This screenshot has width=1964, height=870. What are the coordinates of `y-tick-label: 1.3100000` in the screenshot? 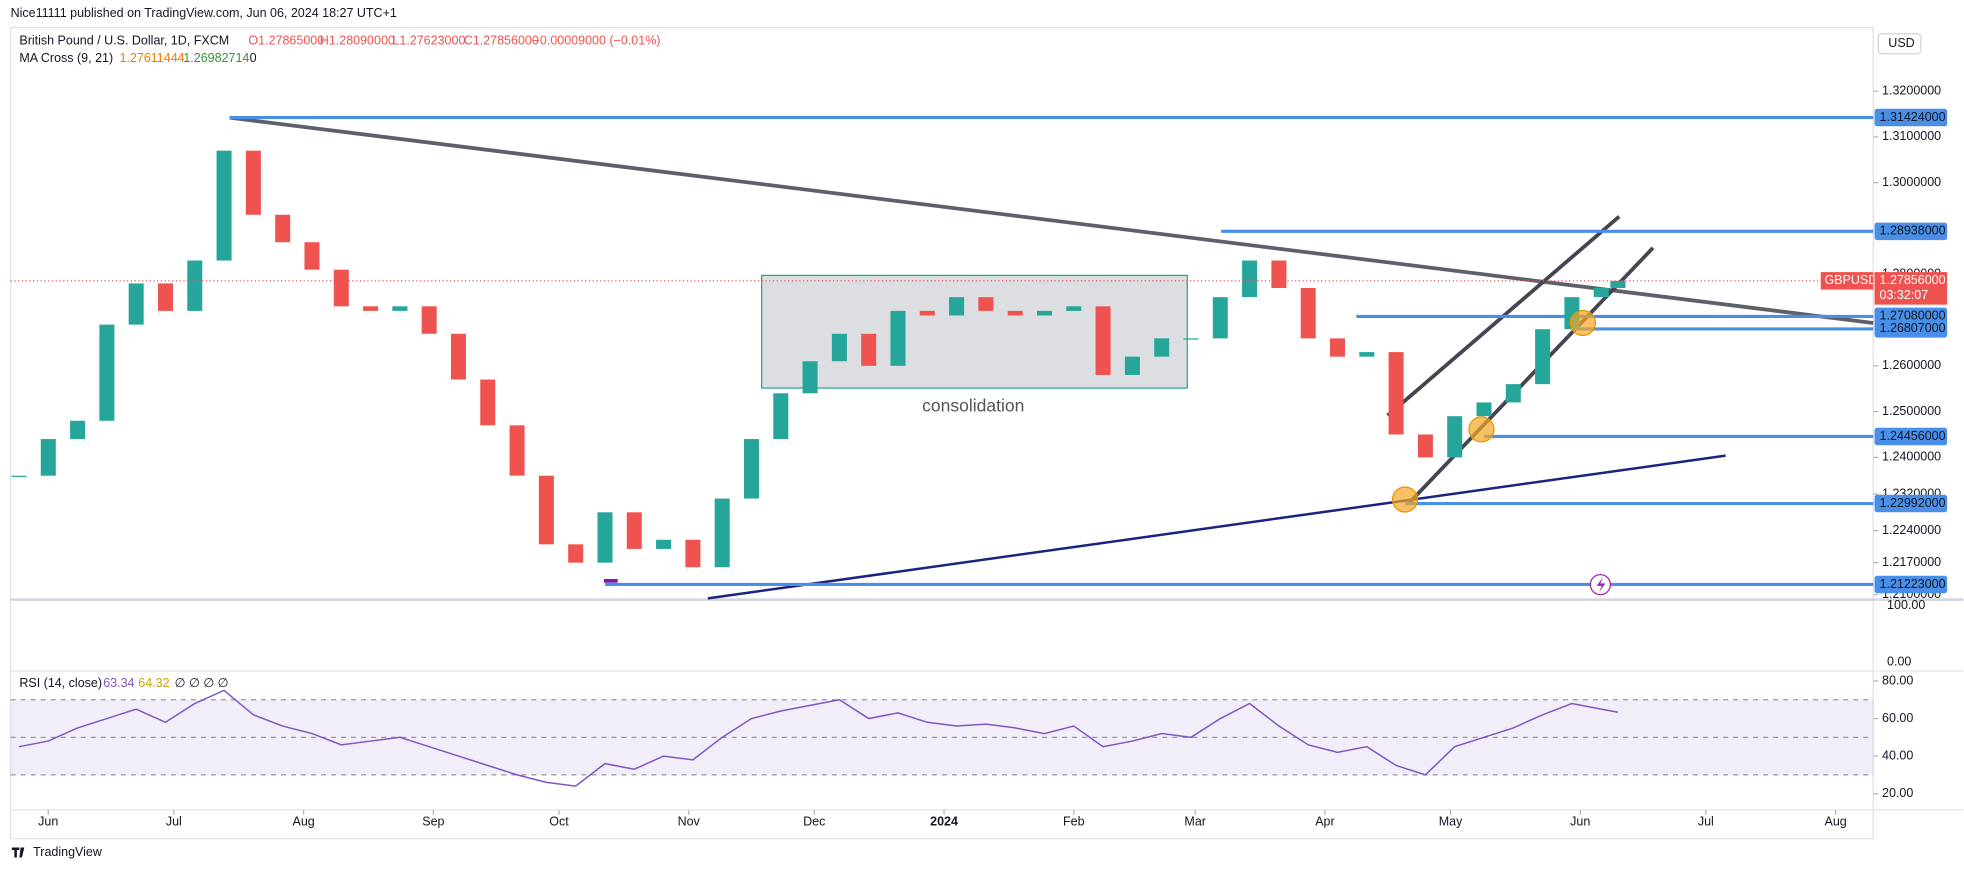 It's located at (1911, 136).